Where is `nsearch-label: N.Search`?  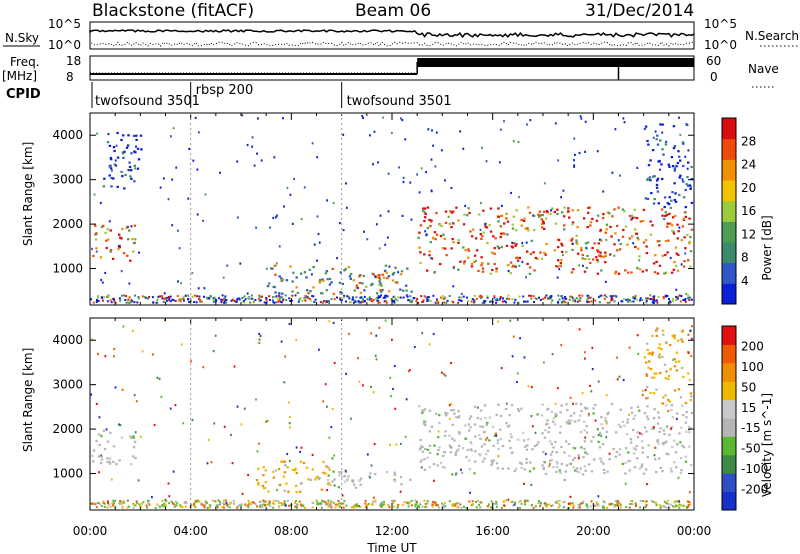
nsearch-label: N.Search is located at coordinates (772, 36).